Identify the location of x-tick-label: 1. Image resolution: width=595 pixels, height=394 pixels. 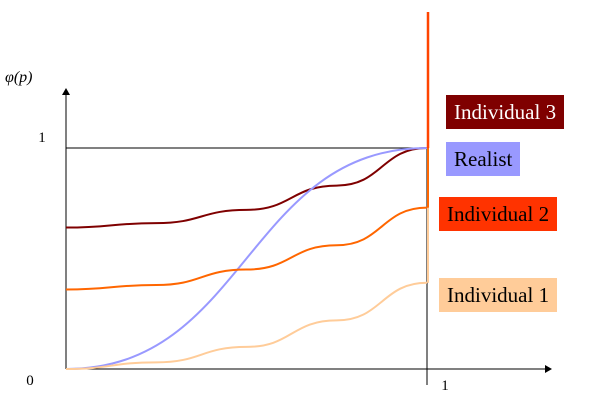
(445, 386).